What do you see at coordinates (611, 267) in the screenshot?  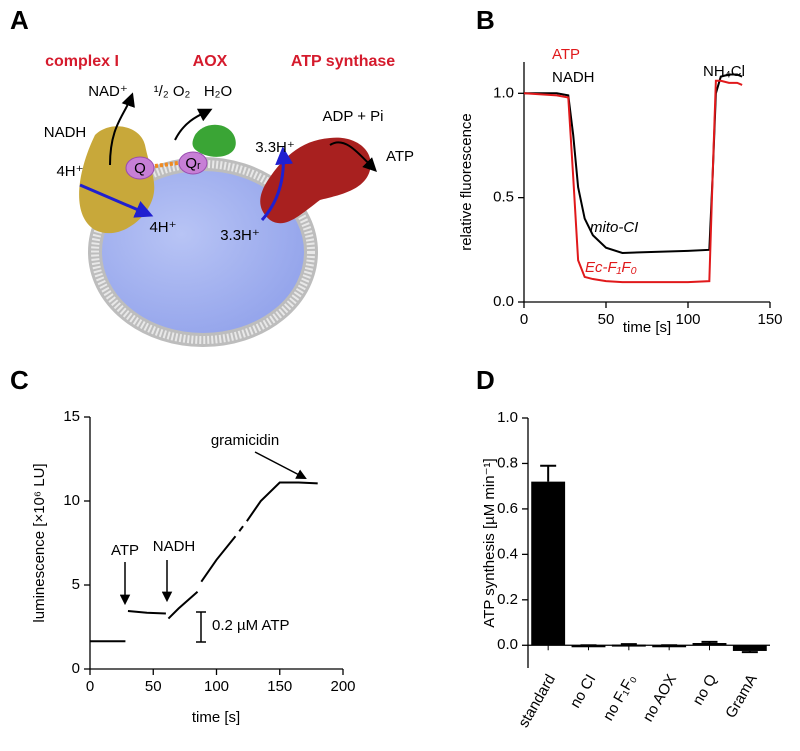 I see `annotation: Ec-F₁F₀` at bounding box center [611, 267].